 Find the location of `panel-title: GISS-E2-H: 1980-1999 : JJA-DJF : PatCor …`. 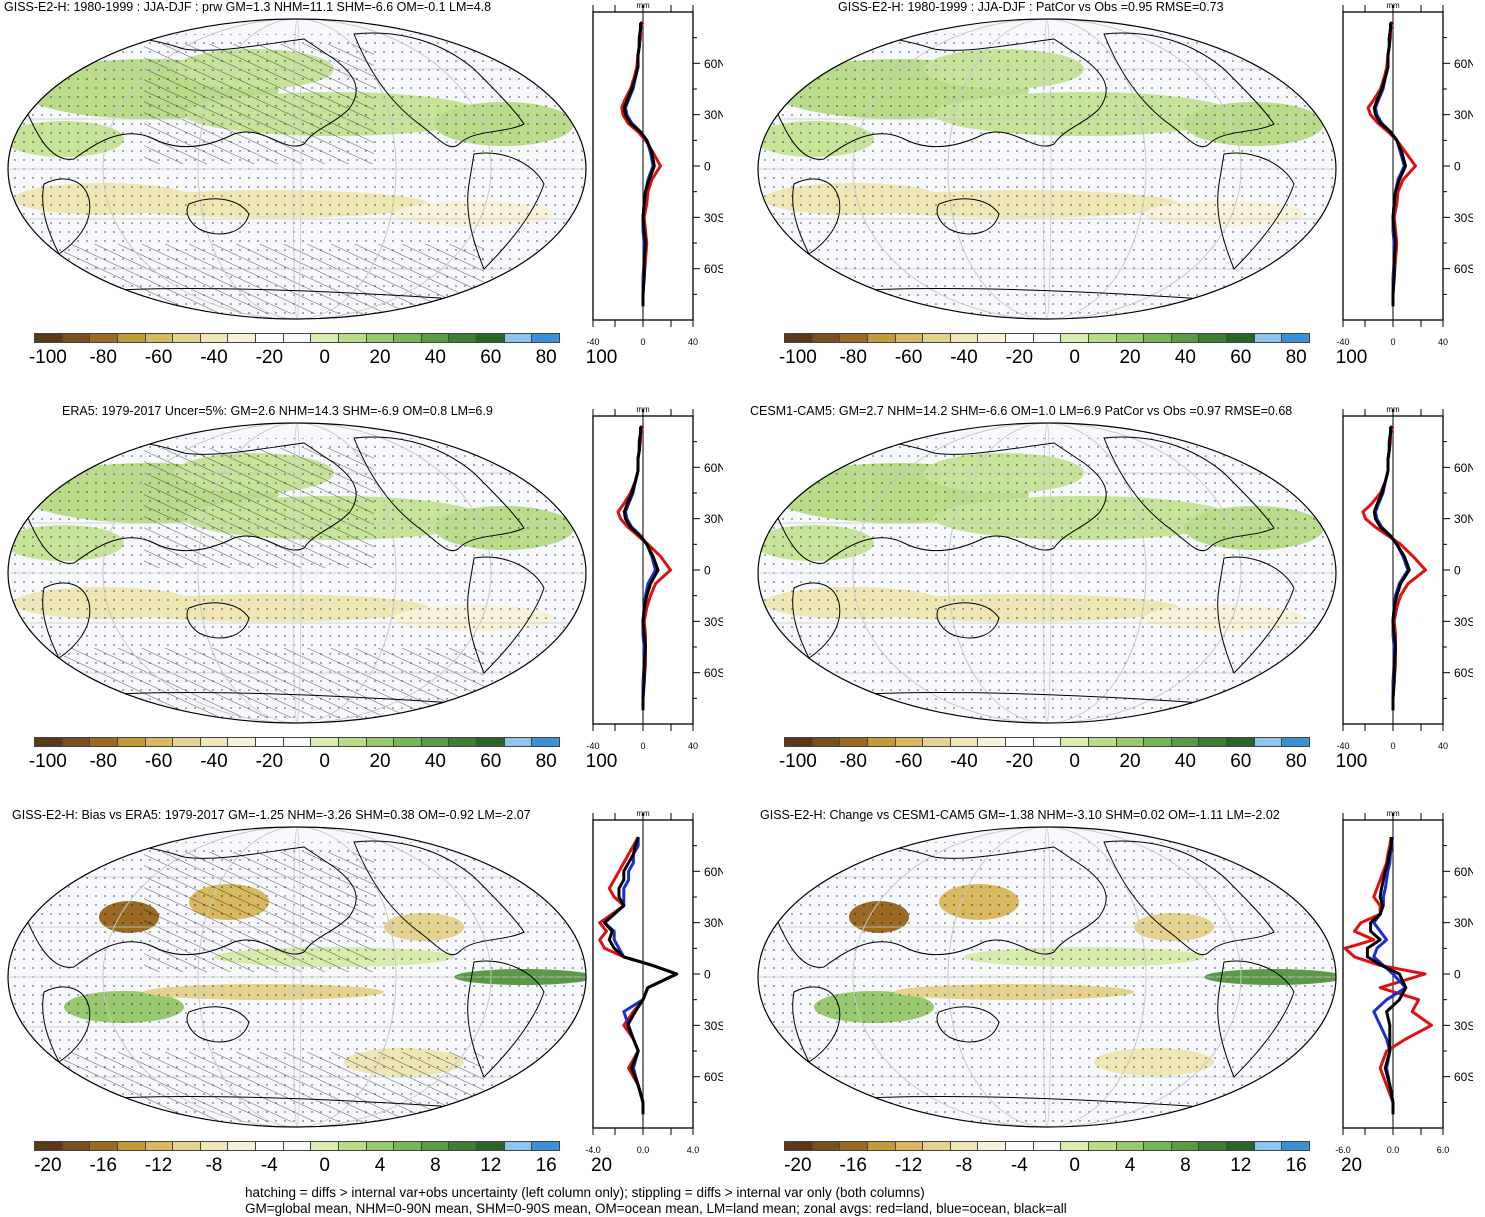

panel-title: GISS-E2-H: 1980-1999 : JJA-DJF : PatCor … is located at coordinates (1031, 7).